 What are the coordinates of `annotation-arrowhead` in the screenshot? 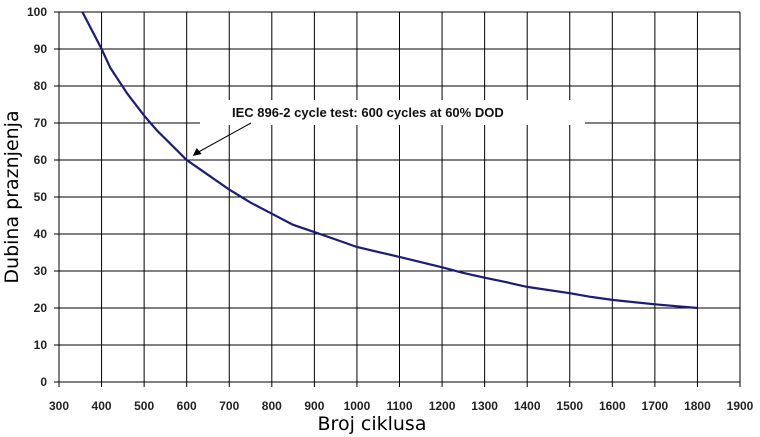 It's located at (197, 152).